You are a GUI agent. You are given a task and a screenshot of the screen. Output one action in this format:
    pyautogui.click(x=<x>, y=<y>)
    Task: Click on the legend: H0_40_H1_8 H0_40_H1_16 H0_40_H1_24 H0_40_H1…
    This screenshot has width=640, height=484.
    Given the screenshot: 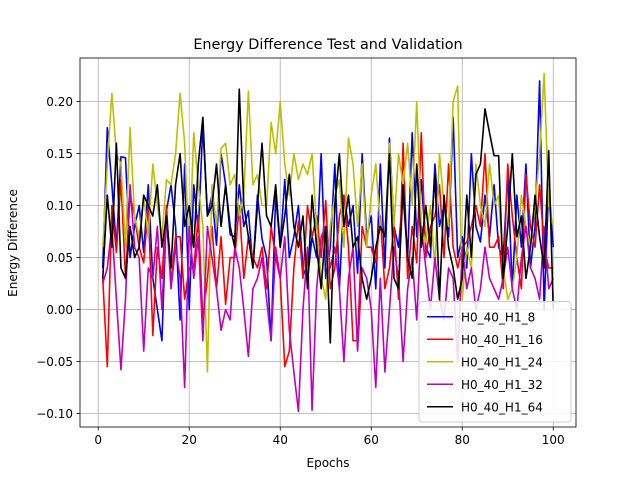 What is the action you would take?
    pyautogui.click(x=495, y=362)
    